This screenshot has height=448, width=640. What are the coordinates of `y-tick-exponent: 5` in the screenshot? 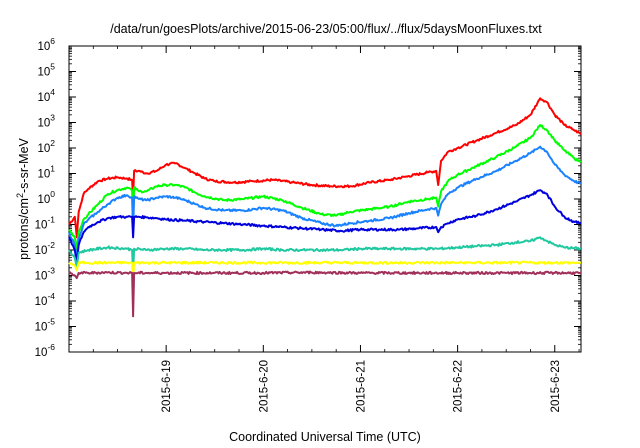 It's located at (52, 67).